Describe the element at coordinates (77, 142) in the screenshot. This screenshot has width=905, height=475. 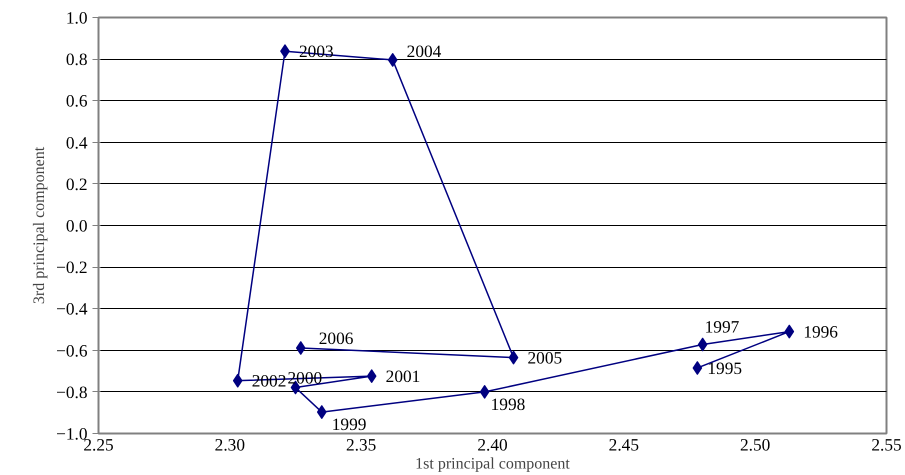
I see `y-tick-label: 0.4` at that location.